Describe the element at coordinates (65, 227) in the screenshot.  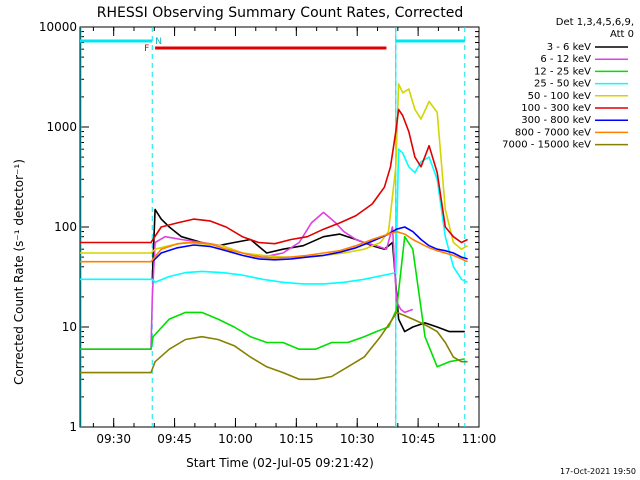
I see `y-tick-label: 100` at that location.